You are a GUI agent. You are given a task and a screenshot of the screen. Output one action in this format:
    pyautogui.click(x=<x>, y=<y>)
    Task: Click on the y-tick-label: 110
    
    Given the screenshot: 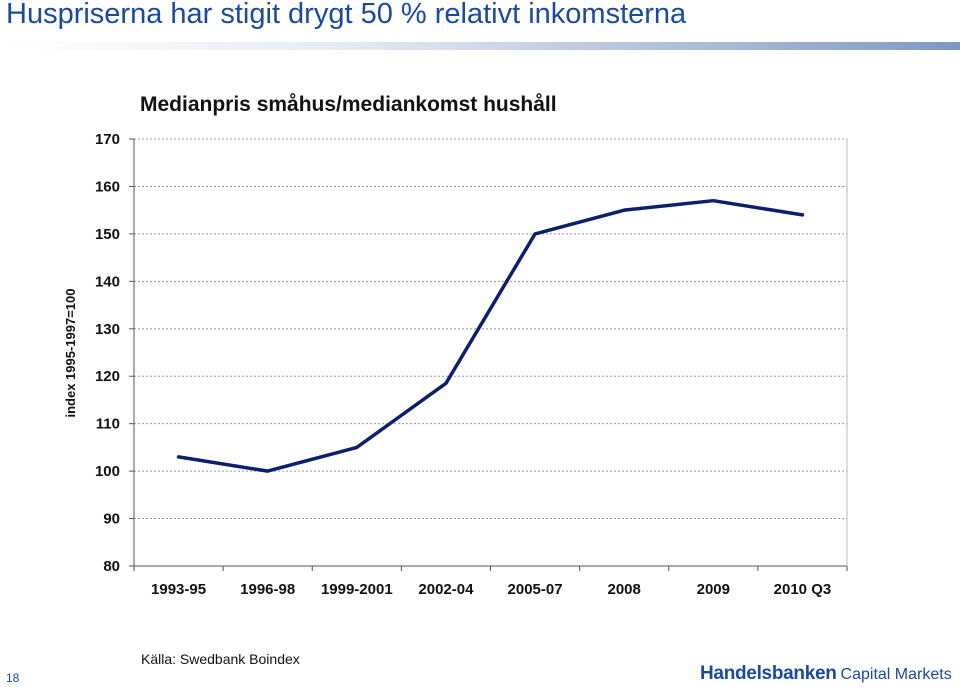 What is the action you would take?
    pyautogui.click(x=108, y=424)
    